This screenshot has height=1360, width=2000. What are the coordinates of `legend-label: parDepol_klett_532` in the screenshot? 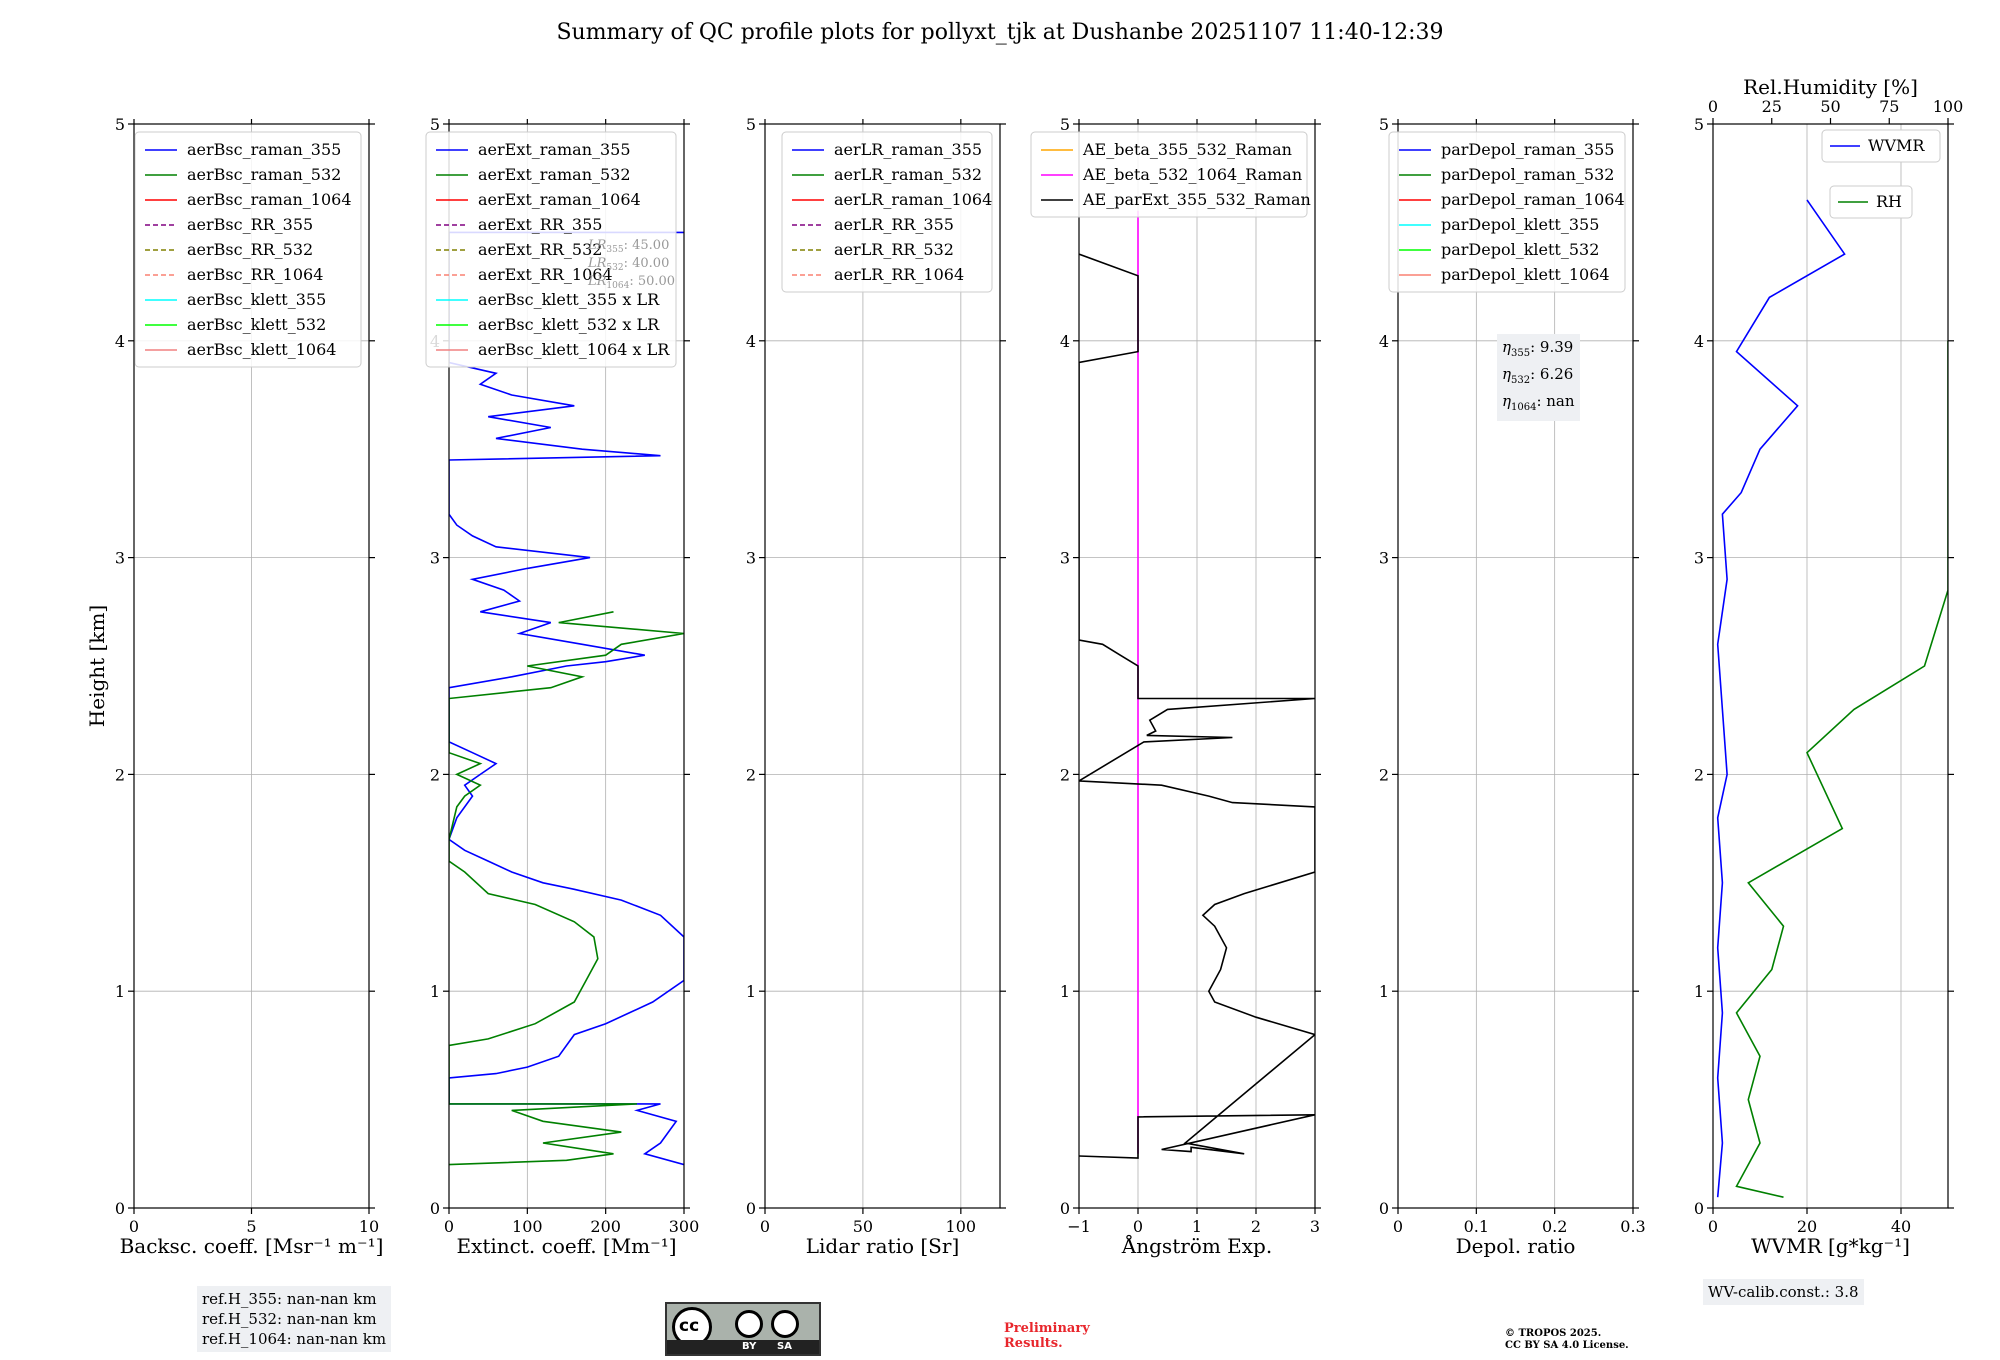 It's located at (1520, 249).